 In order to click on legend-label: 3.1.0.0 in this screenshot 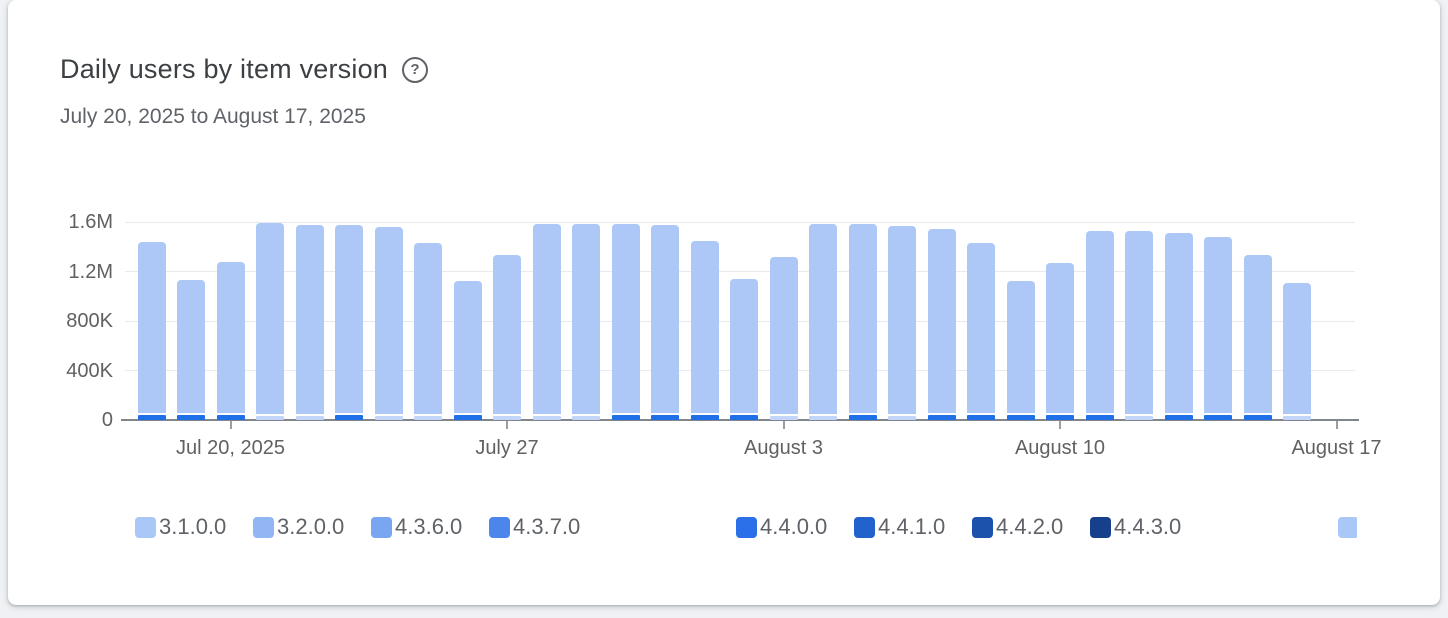, I will do `click(193, 526)`.